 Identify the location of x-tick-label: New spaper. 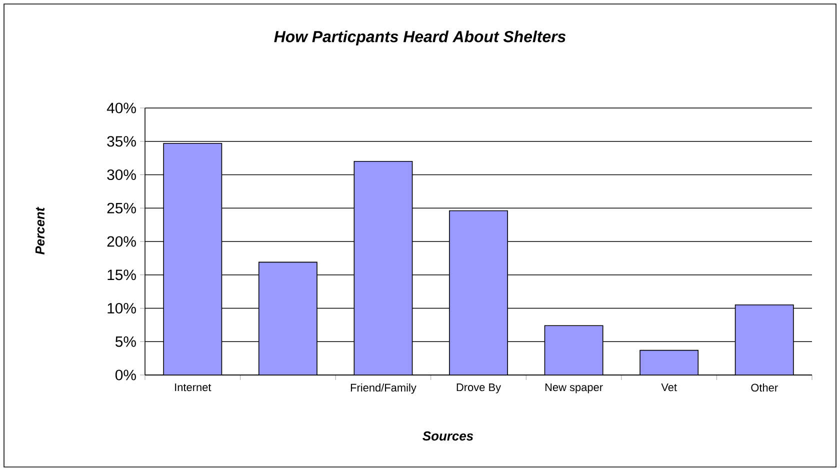
(574, 389).